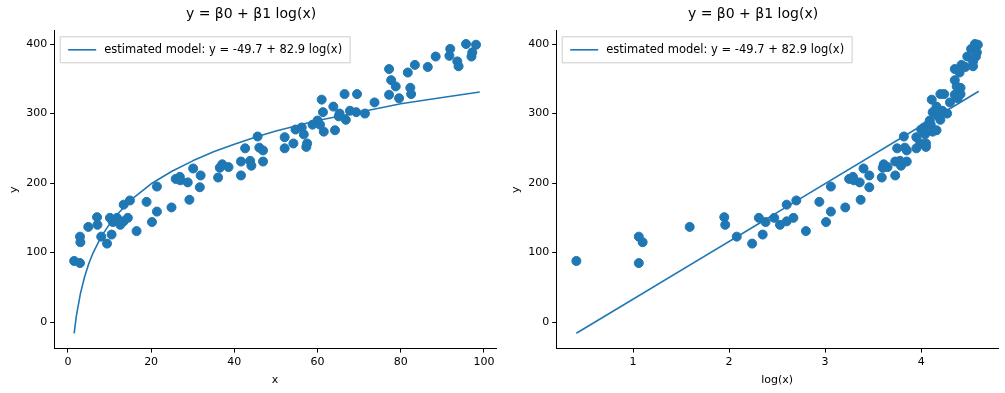  Describe the element at coordinates (921, 362) in the screenshot. I see `x-tick-label: 4` at that location.